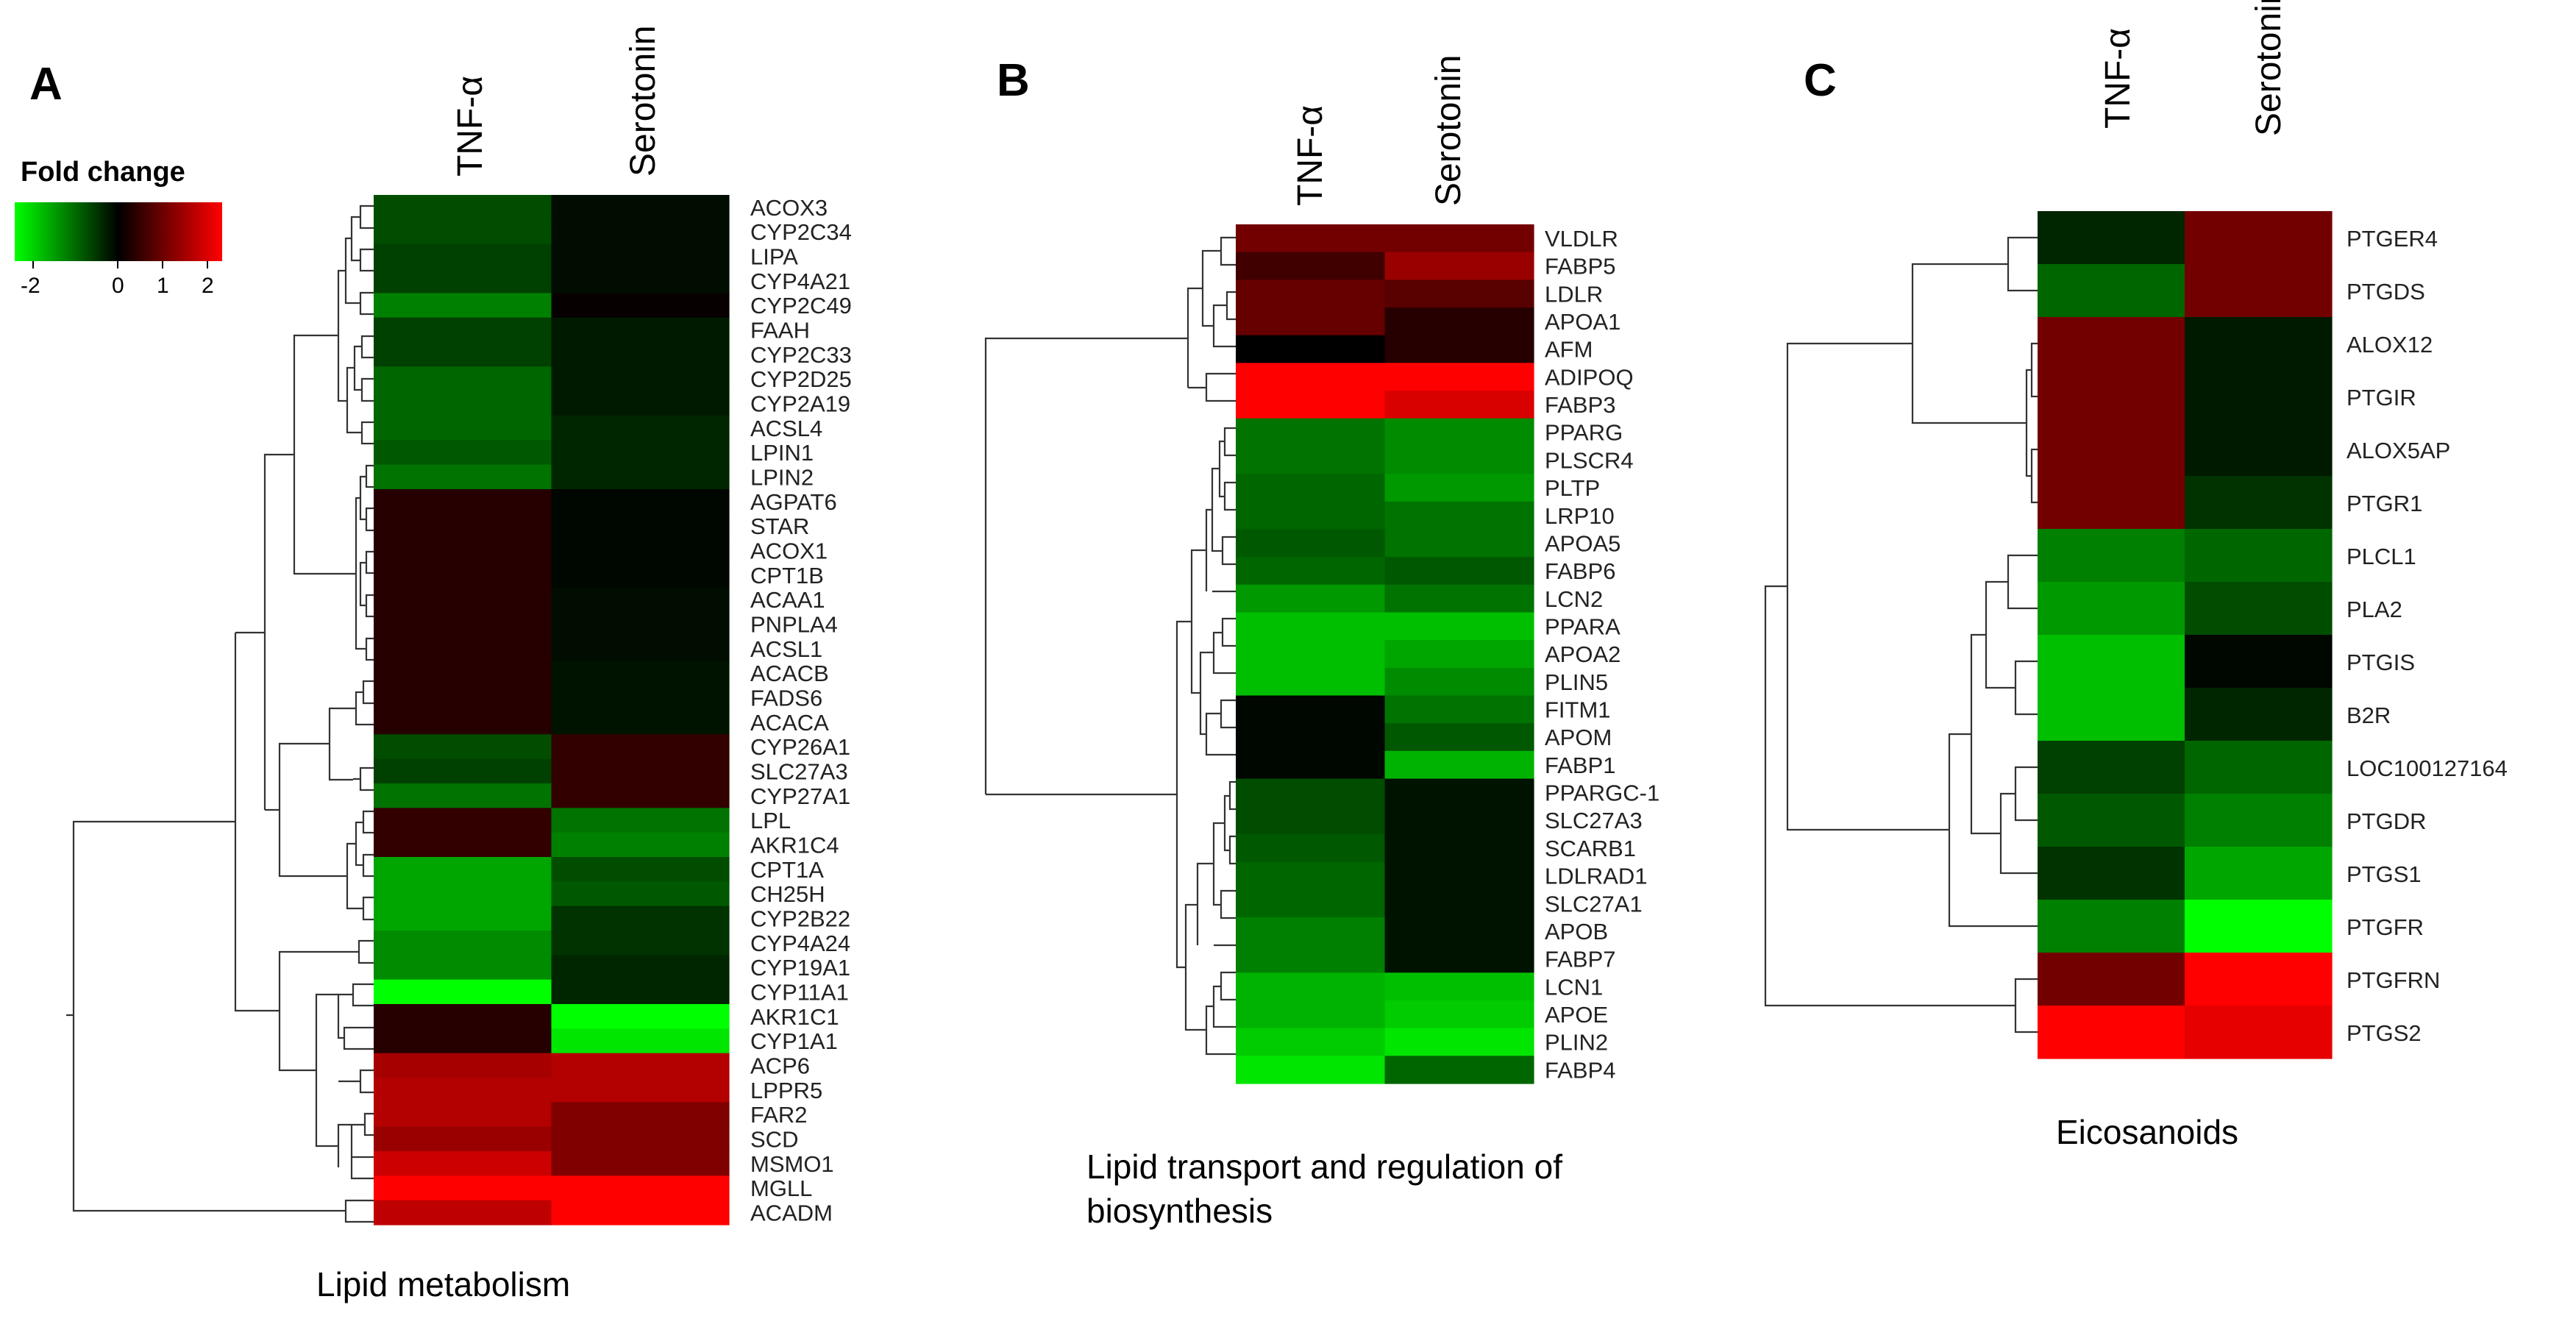 Image resolution: width=2576 pixels, height=1327 pixels. What do you see at coordinates (774, 256) in the screenshot?
I see `row-label: LIPA` at bounding box center [774, 256].